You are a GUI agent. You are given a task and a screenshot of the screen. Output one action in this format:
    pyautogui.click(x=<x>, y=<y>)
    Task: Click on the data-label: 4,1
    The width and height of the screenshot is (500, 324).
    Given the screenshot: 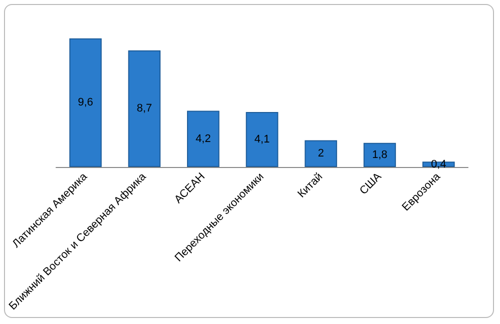 What is the action you would take?
    pyautogui.click(x=262, y=140)
    